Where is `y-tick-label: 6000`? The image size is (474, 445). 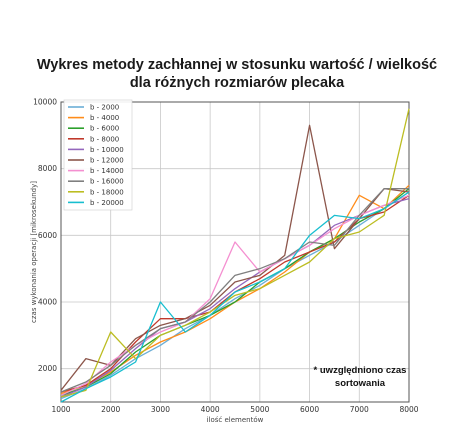
y-tick-label: 6000 is located at coordinates (47, 235).